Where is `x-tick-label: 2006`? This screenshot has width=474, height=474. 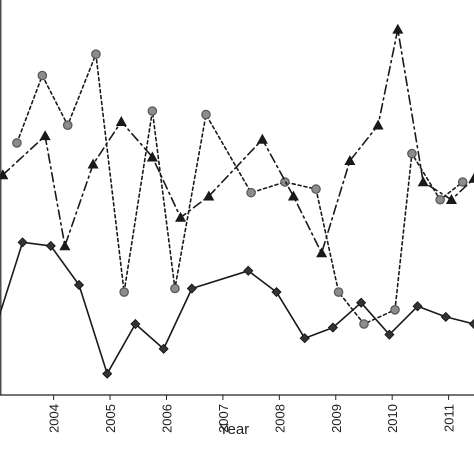 x-tick-label: 2006 is located at coordinates (166, 418).